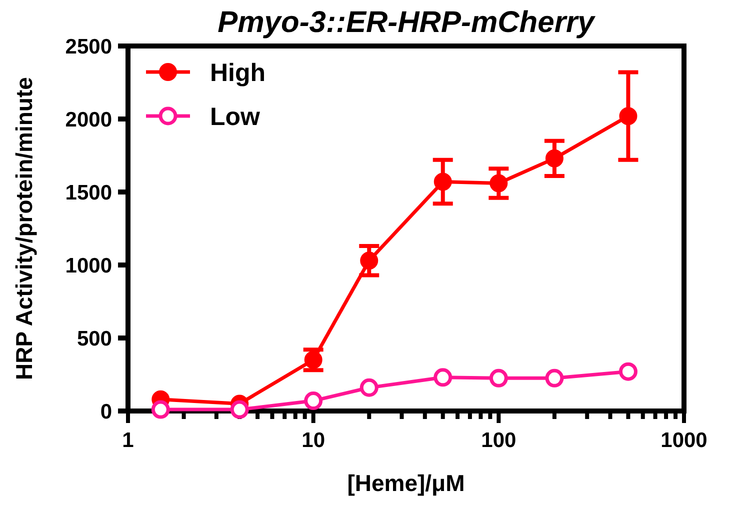 This screenshot has height=507, width=732. Describe the element at coordinates (406, 483) in the screenshot. I see `x-axis-title: [Heme]/μM` at that location.